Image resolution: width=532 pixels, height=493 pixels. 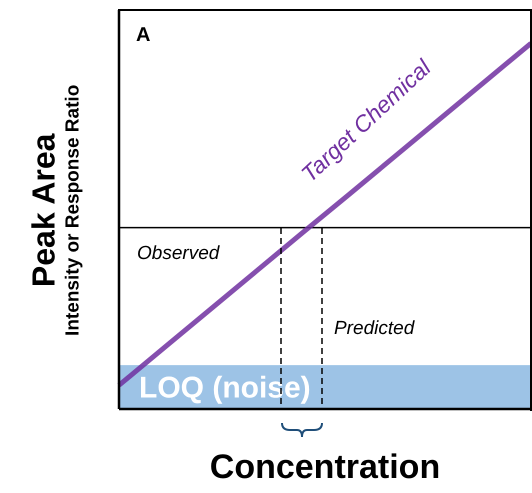 What do you see at coordinates (143, 35) in the screenshot?
I see `chart-title: A` at bounding box center [143, 35].